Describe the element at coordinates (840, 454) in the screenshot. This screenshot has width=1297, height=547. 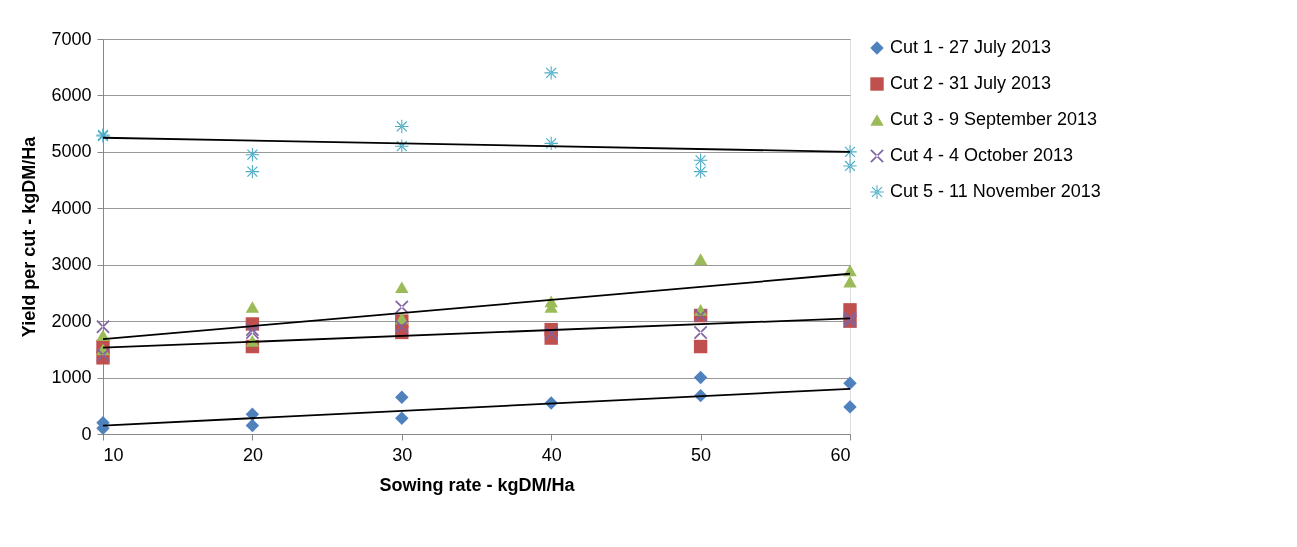
I see `x-tick-label: 60` at that location.